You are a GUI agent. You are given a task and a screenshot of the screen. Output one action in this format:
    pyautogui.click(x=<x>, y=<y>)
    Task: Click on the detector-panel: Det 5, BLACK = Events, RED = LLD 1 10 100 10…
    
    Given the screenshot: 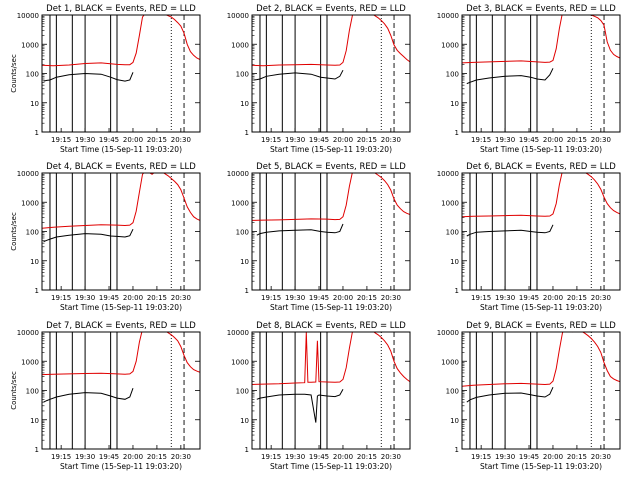 What is the action you would take?
    pyautogui.click(x=319, y=237)
    